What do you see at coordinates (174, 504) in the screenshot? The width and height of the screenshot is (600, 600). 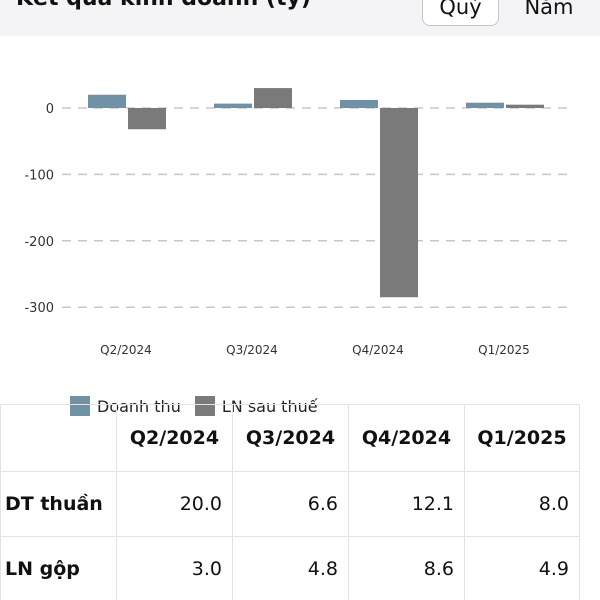 I see `table-cell: 20.0` at bounding box center [174, 504].